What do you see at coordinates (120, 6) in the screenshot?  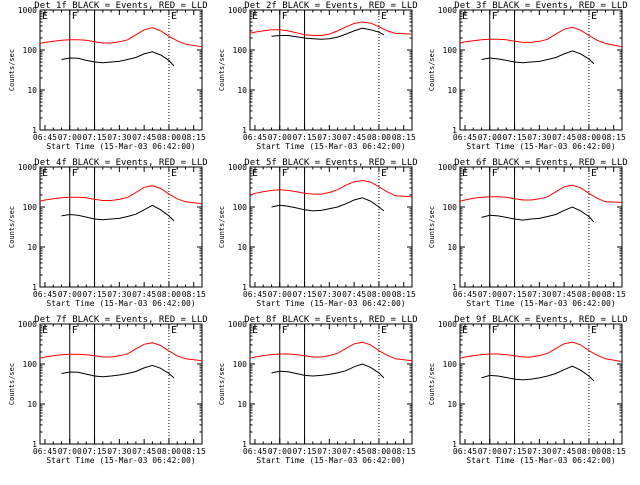 I see `chart-title: Det 1f BLACK = Events, RED = LLD` at bounding box center [120, 6].